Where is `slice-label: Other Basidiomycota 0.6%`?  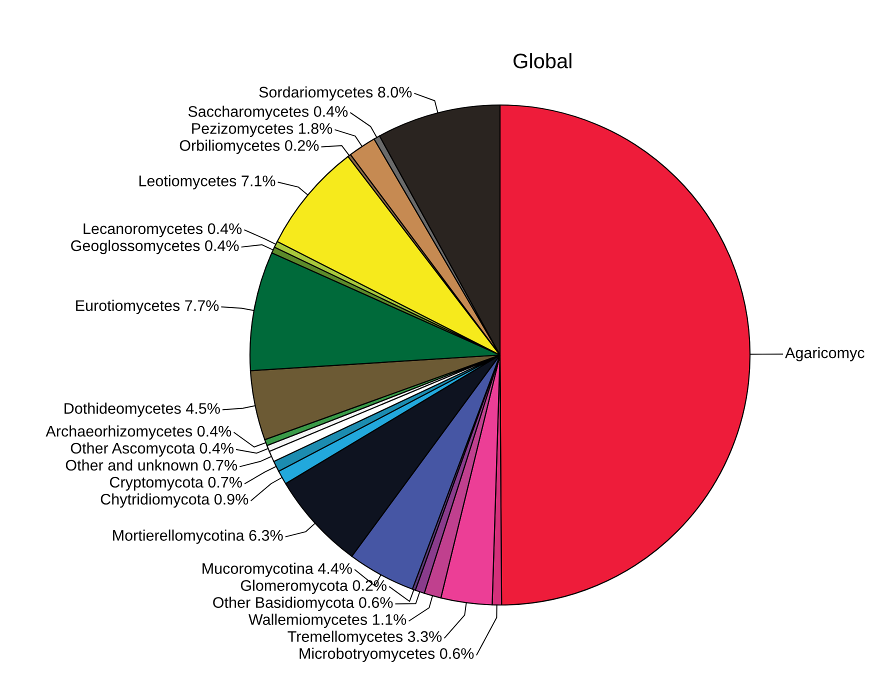
slice-label: Other Basidiomycota 0.6% is located at coordinates (303, 603).